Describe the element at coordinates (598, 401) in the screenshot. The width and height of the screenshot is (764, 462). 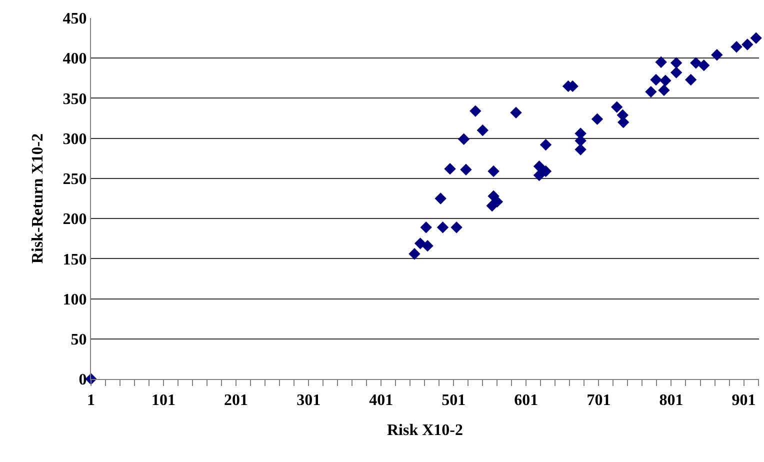
I see `x-tick-label: 701` at that location.